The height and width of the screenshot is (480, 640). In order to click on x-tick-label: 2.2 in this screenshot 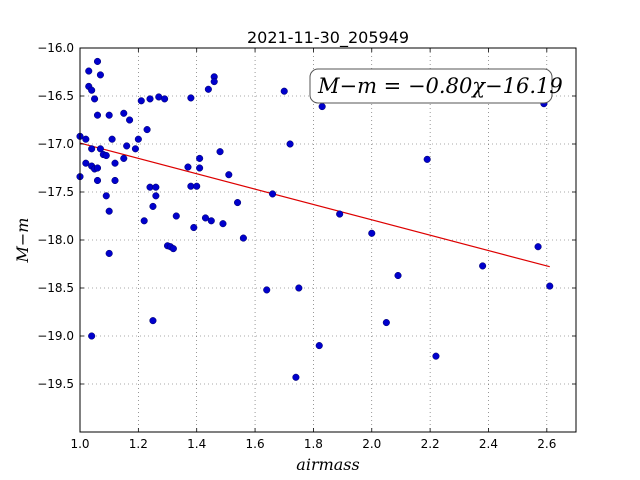, I will do `click(430, 444)`.